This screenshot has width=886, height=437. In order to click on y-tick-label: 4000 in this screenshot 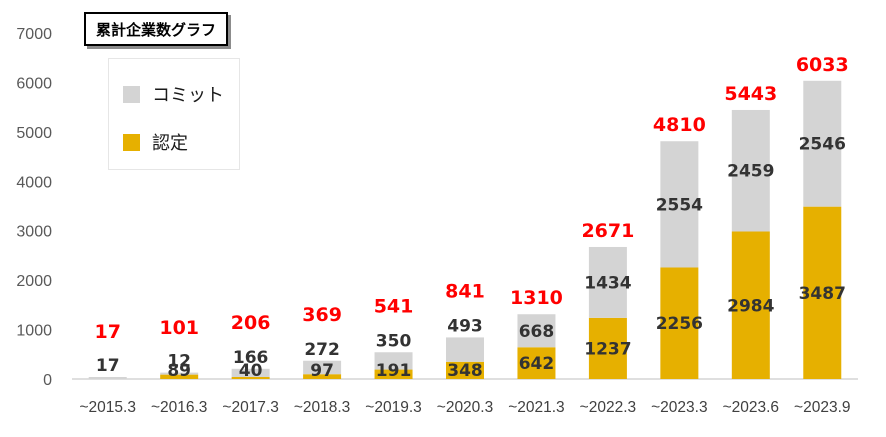, I will do `click(34, 182)`.